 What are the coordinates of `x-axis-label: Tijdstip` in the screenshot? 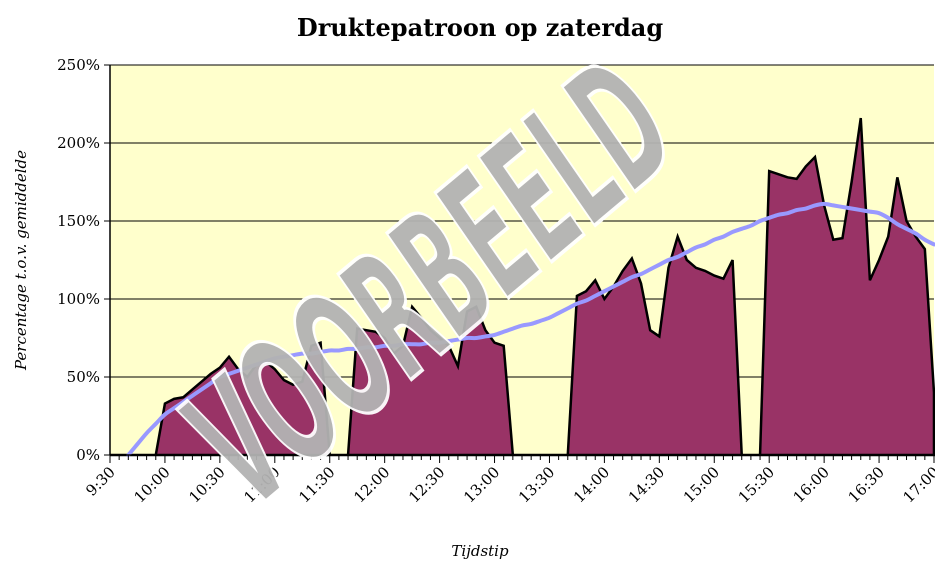 It's located at (480, 551).